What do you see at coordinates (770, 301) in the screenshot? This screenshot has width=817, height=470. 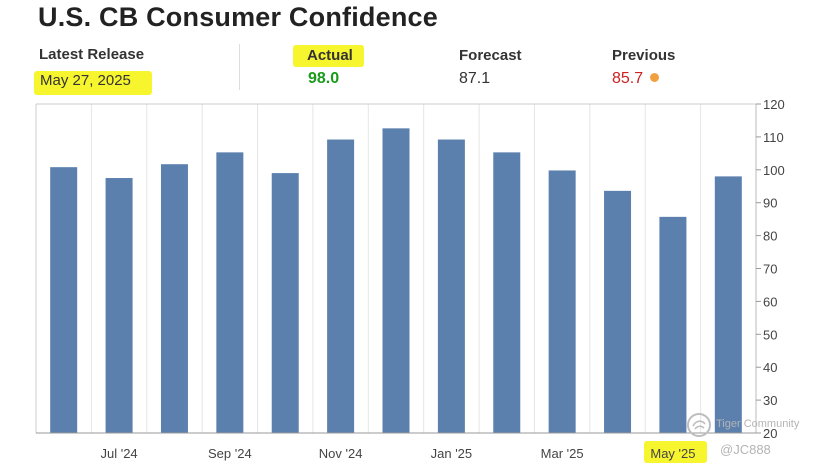 I see `y-tick-label: 60` at bounding box center [770, 301].